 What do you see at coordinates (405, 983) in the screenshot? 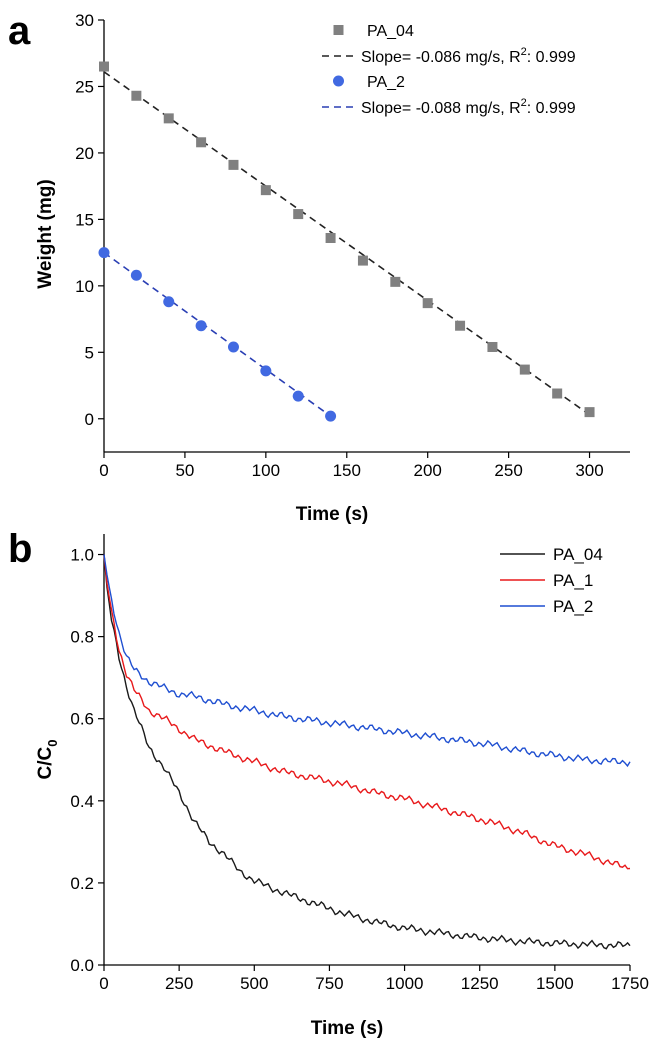
I see `x-tick-label: 1000` at bounding box center [405, 983].